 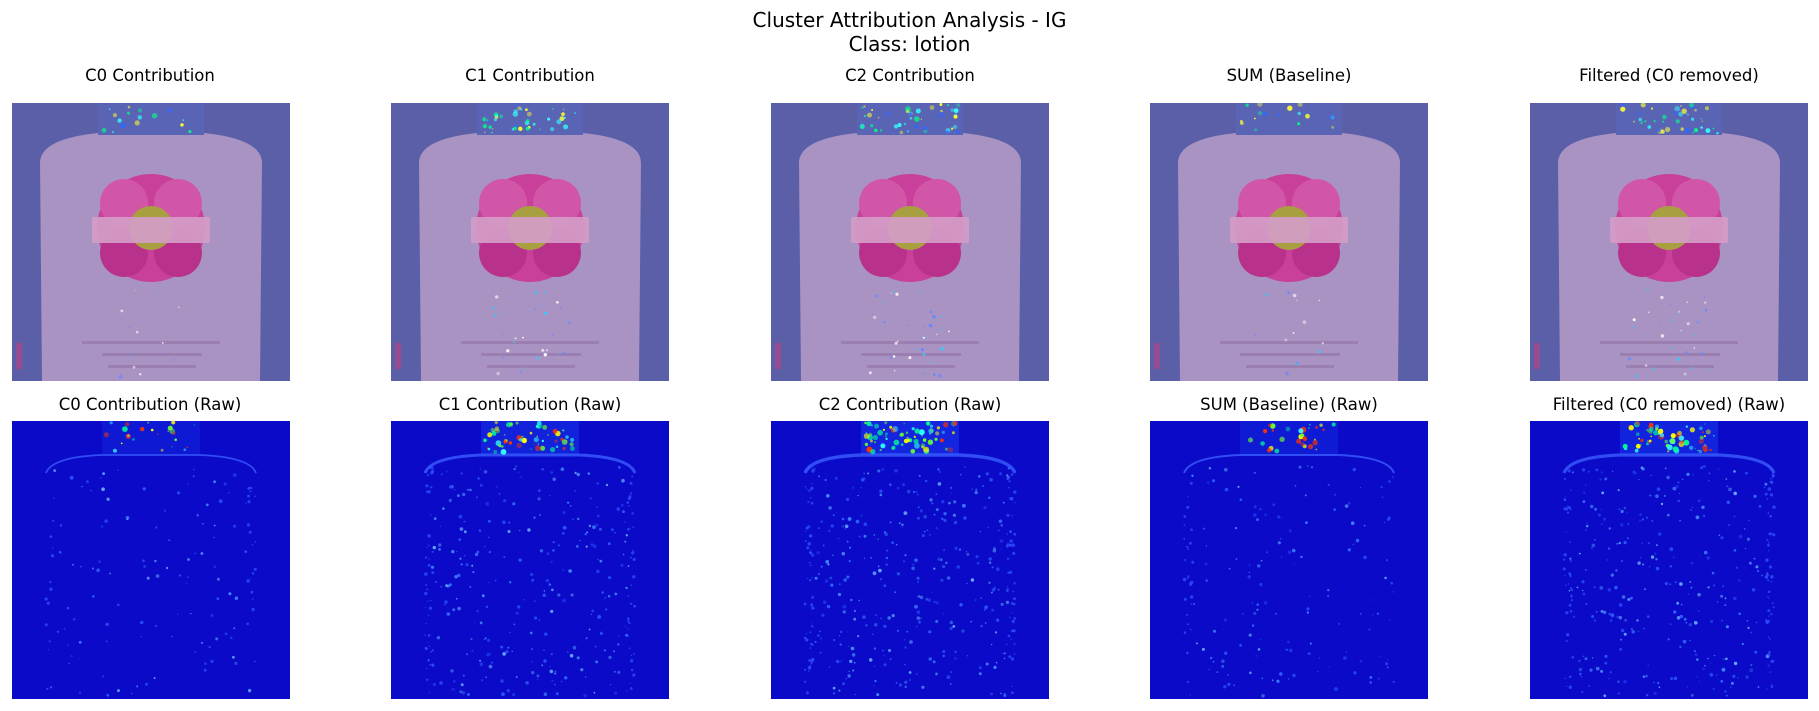 I want to click on filtered-raw-heatmap, so click(x=1669, y=560).